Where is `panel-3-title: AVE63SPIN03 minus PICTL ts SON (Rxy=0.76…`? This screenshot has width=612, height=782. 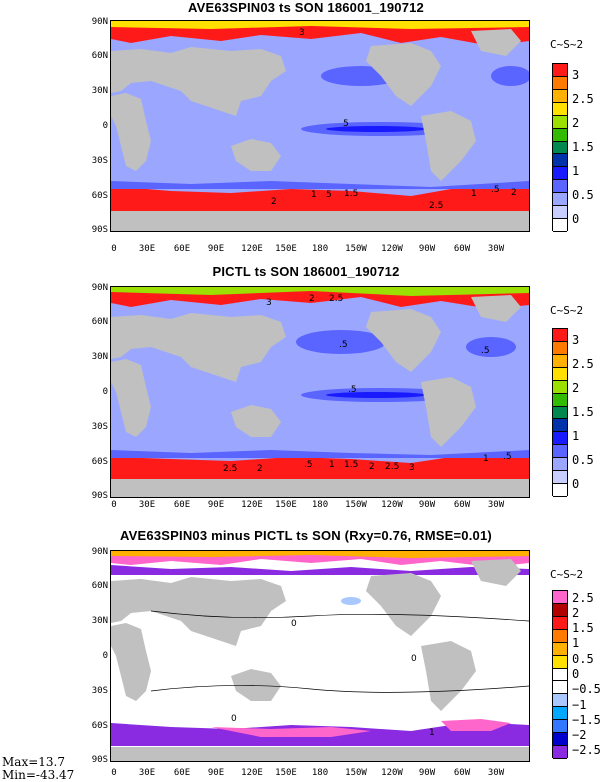 panel-3-title: AVE63SPIN03 minus PICTL ts SON (Rxy=0.76… is located at coordinates (306, 535).